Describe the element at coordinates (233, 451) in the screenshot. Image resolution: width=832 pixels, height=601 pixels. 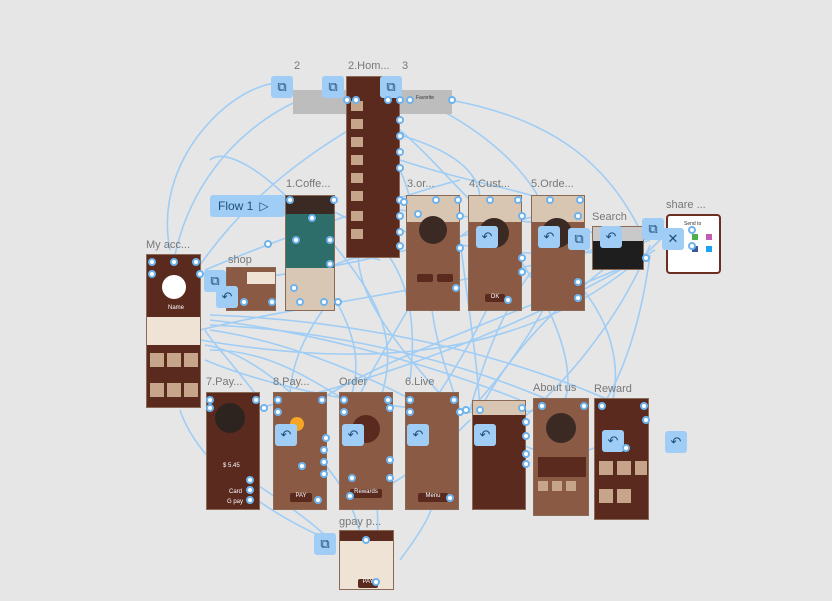
I see `board-pay-7: $ 5.45 Card G pay` at that location.